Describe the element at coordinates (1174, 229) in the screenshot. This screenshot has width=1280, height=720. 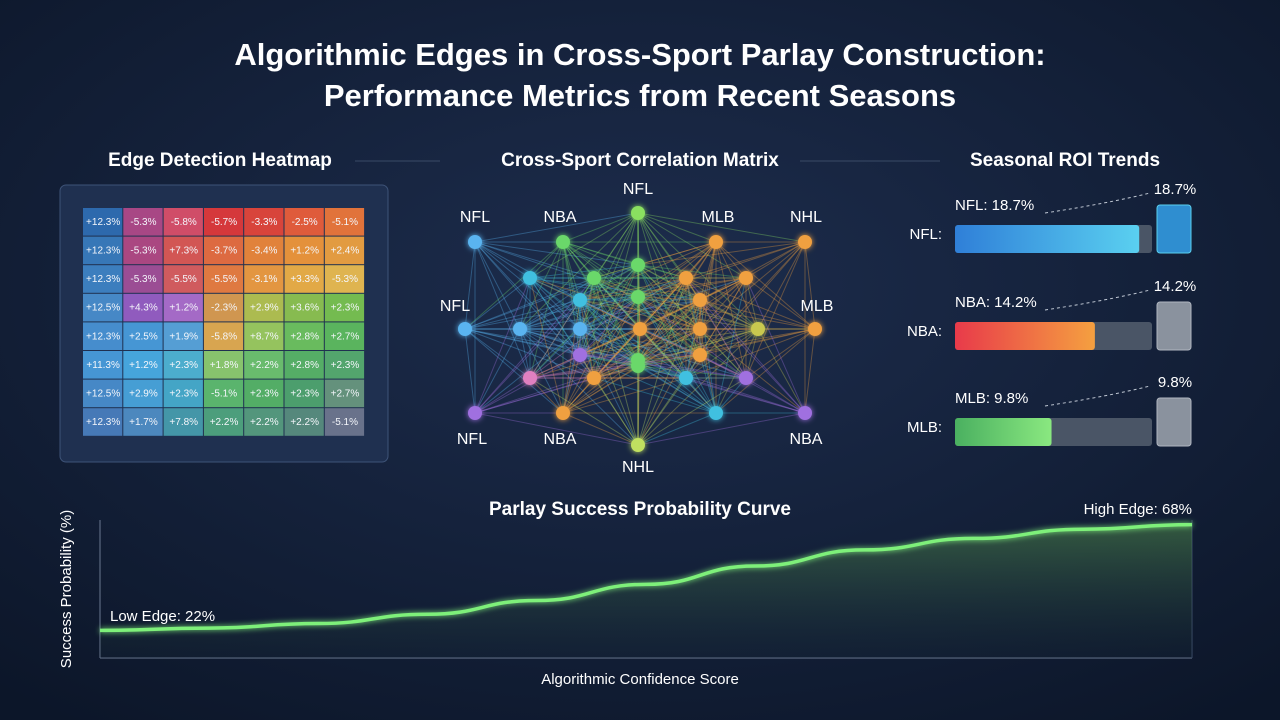
I see `bar-side` at that location.